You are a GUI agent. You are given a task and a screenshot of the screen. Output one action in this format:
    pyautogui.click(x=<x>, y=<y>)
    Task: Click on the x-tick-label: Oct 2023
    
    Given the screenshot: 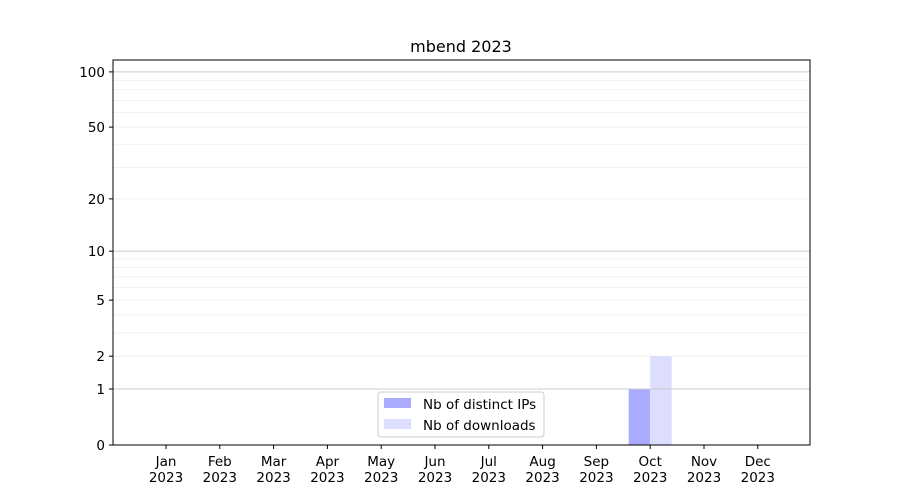 What is the action you would take?
    pyautogui.click(x=650, y=470)
    